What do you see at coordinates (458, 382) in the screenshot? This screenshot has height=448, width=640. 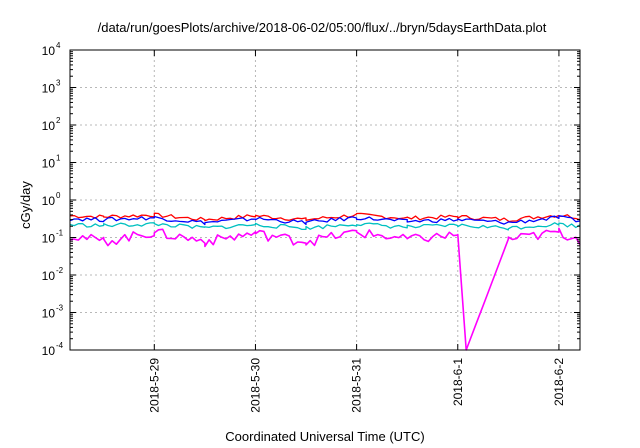 I see `x-tick-label: 2018-6-1` at bounding box center [458, 382].